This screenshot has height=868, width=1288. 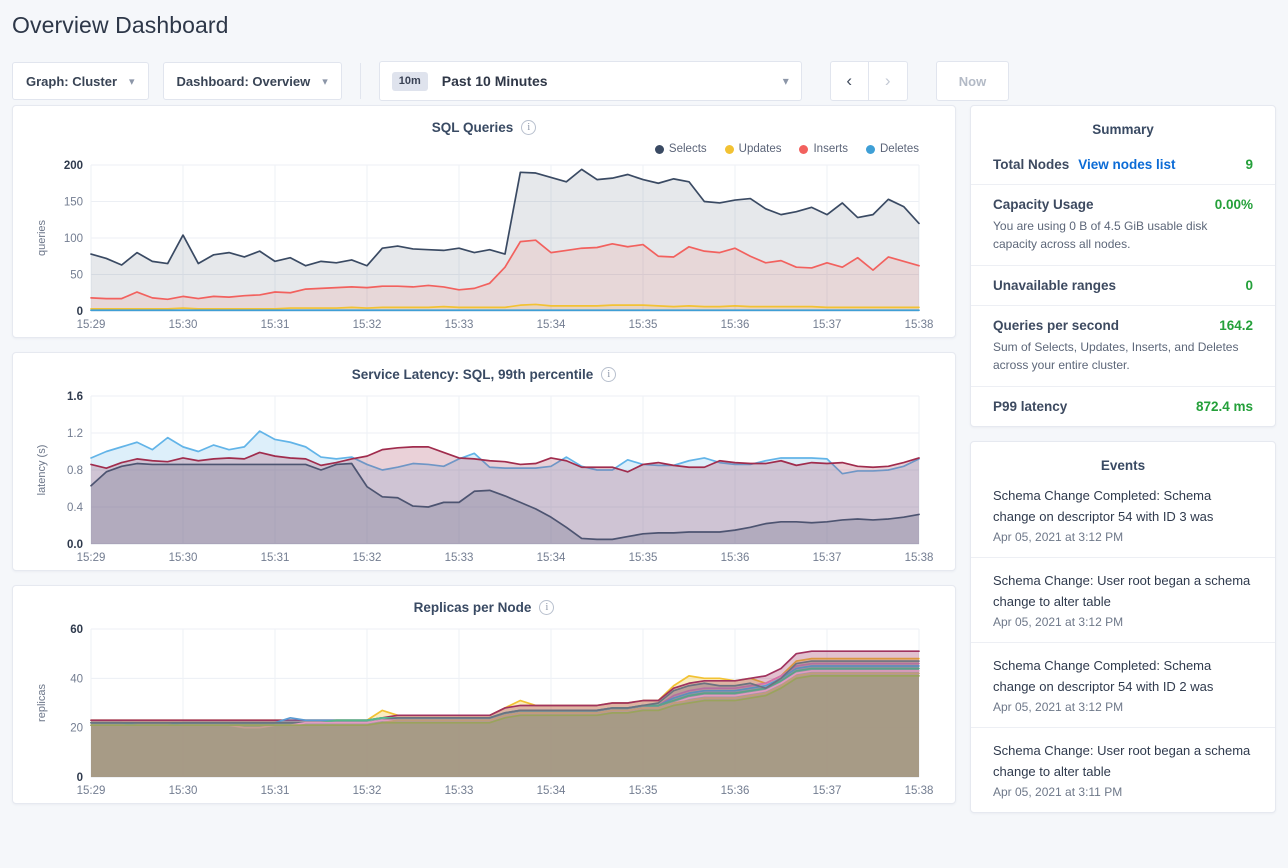 What do you see at coordinates (1233, 204) in the screenshot?
I see `summary-row-value: 0.00%` at bounding box center [1233, 204].